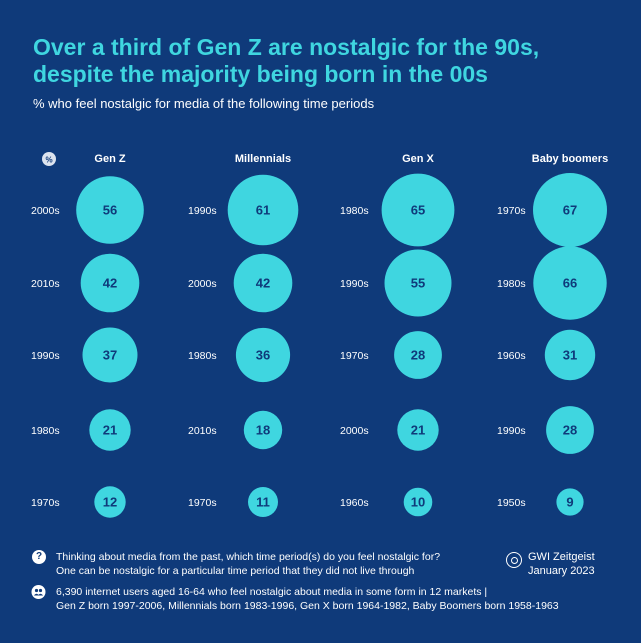 This screenshot has height=643, width=641. I want to click on data-label: 9, so click(569, 502).